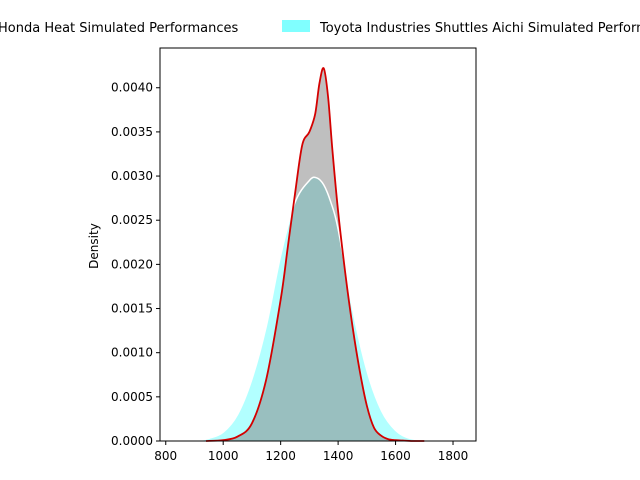 This screenshot has height=480, width=640. I want to click on y-tick-label: 0.0010, so click(132, 353).